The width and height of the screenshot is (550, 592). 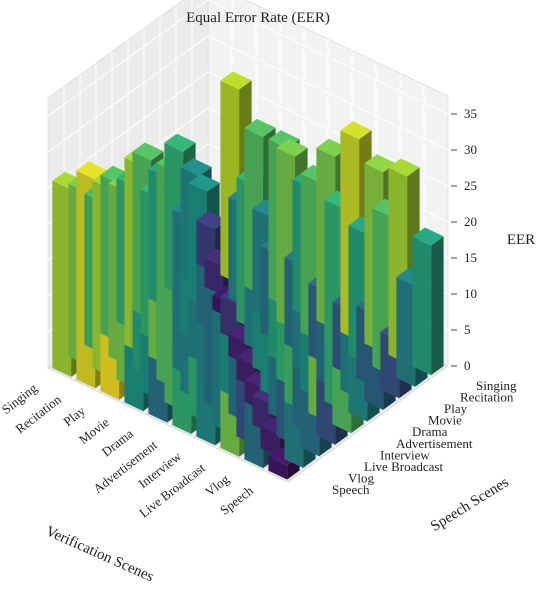 What do you see at coordinates (470, 113) in the screenshot?
I see `z-tick-label: 35` at bounding box center [470, 113].